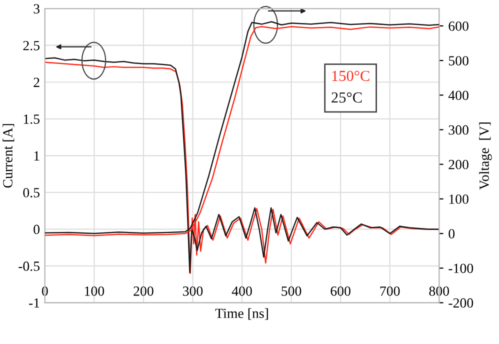 This screenshot has height=344, width=499. Describe the element at coordinates (458, 26) in the screenshot. I see `y2-tick-label: 600` at that location.